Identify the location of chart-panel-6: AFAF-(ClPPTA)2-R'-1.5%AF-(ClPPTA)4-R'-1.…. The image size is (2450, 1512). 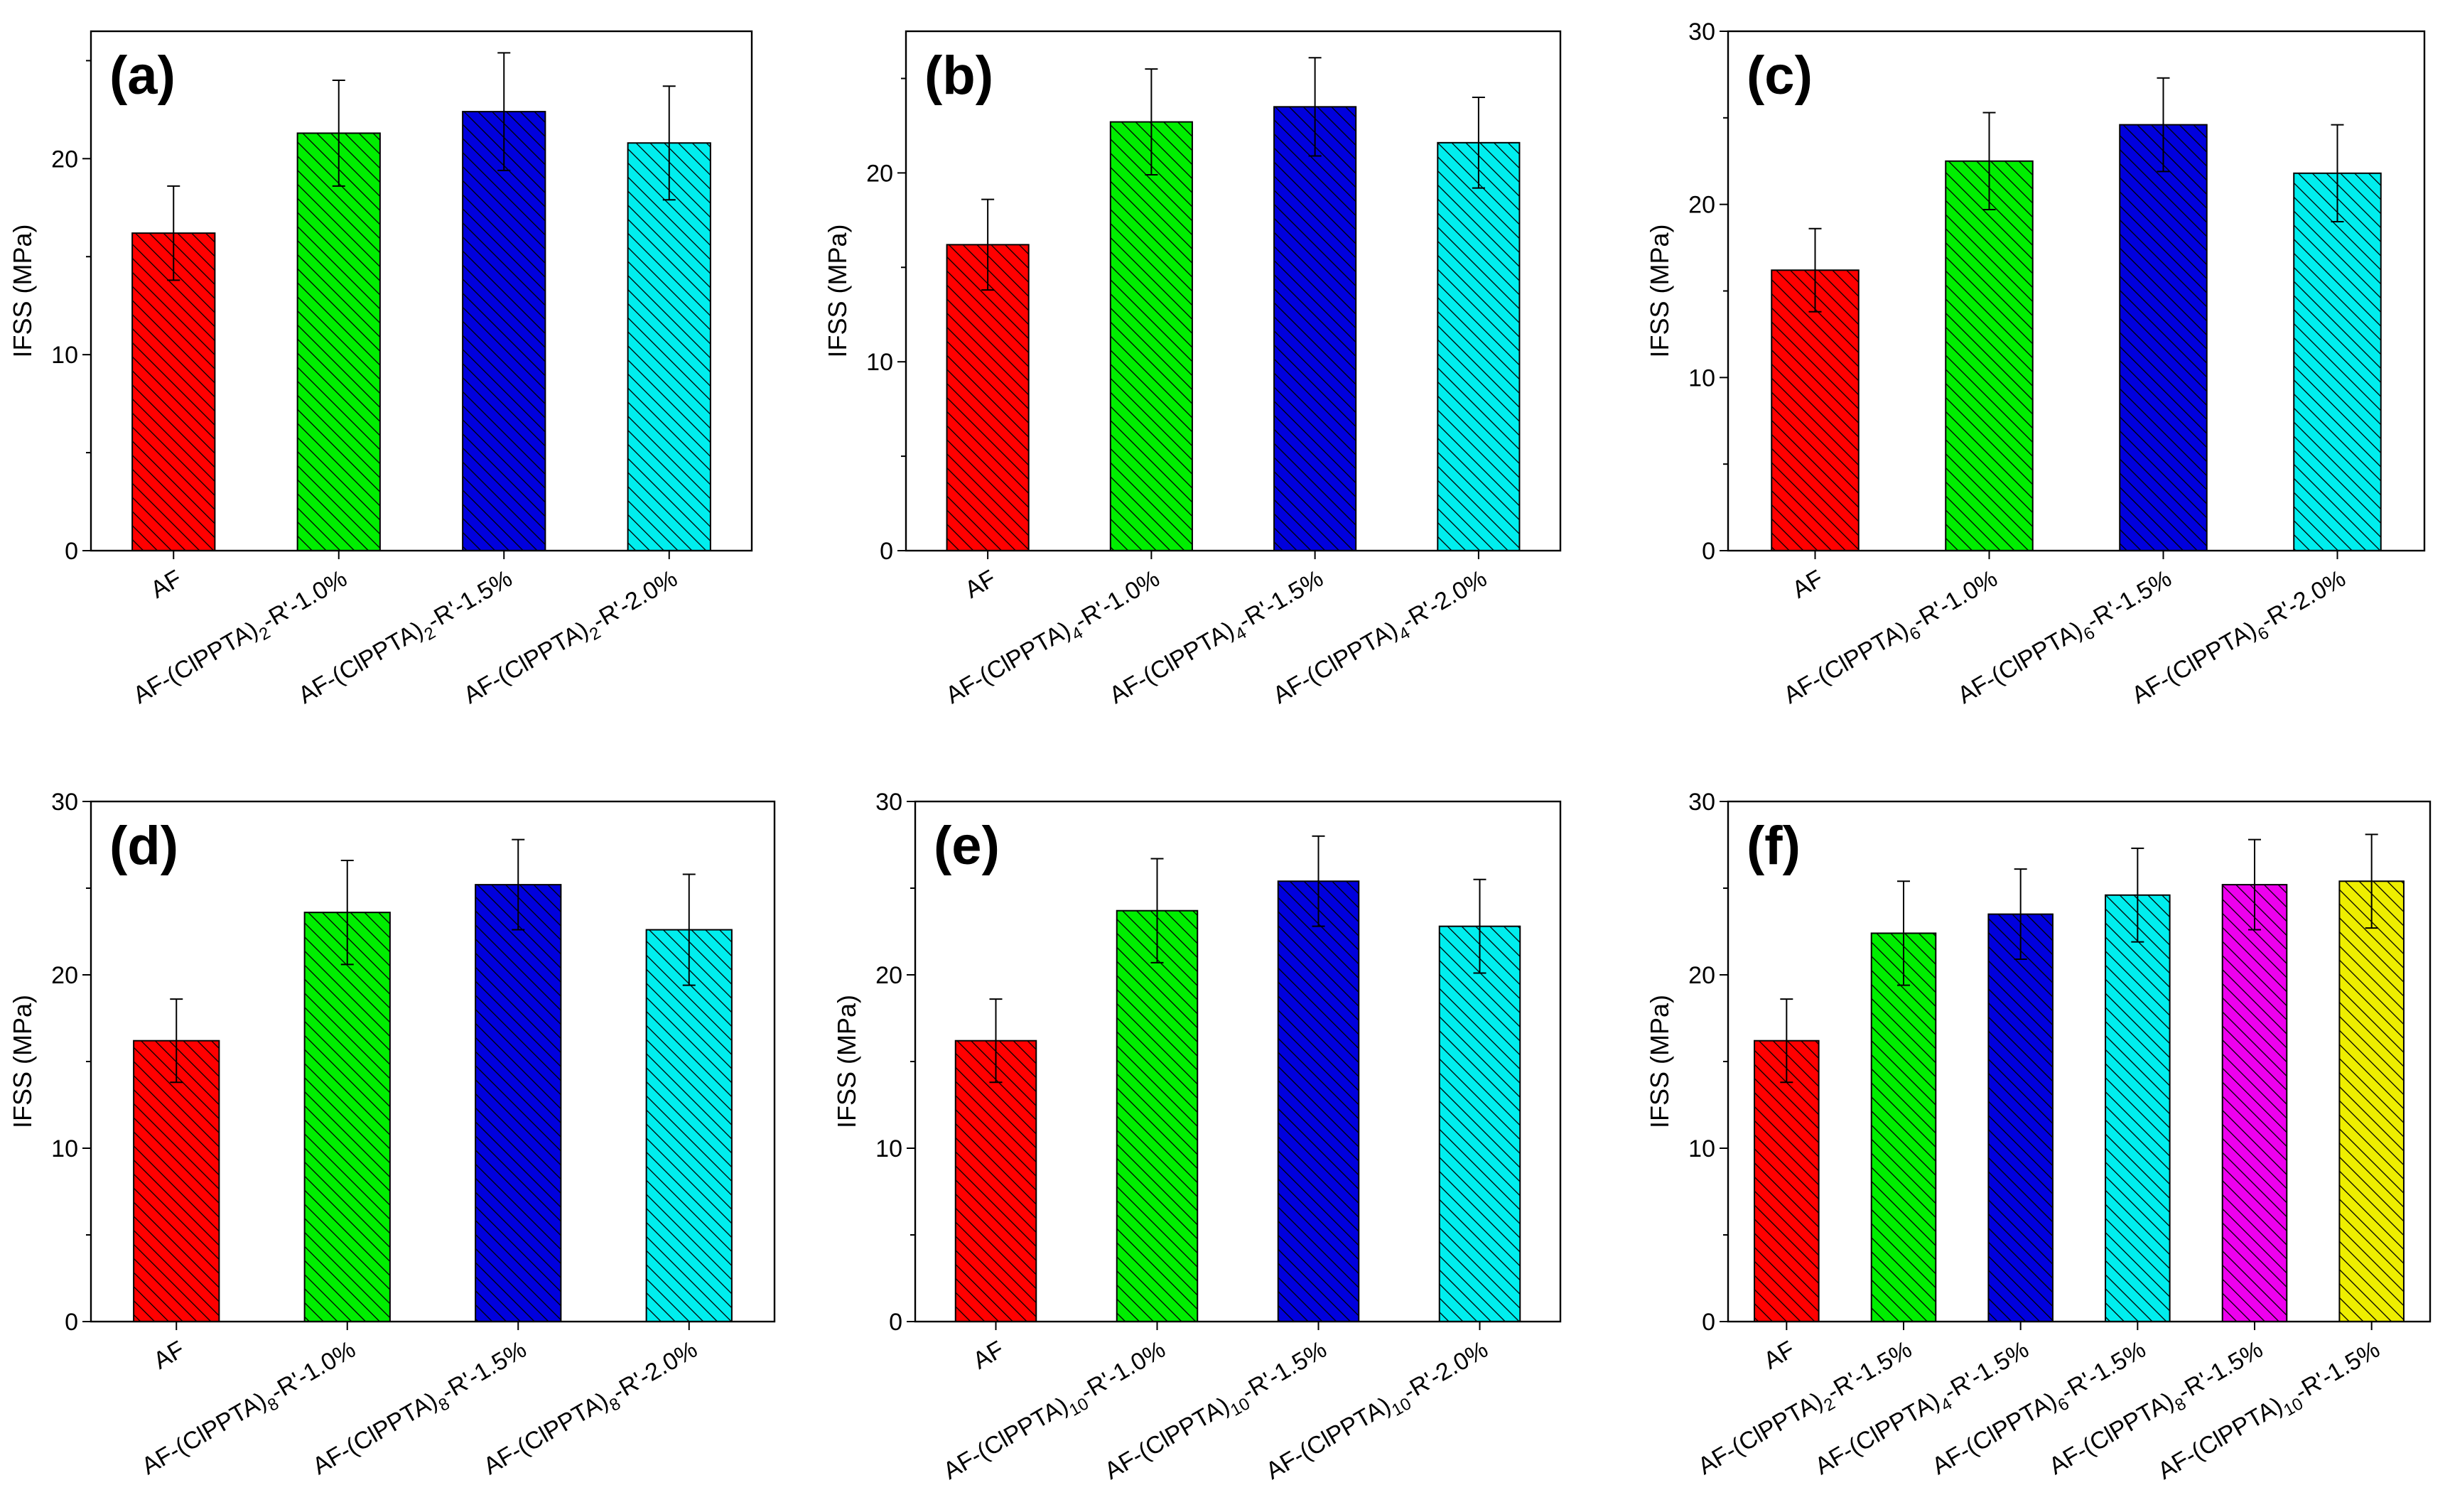
(2039, 1139).